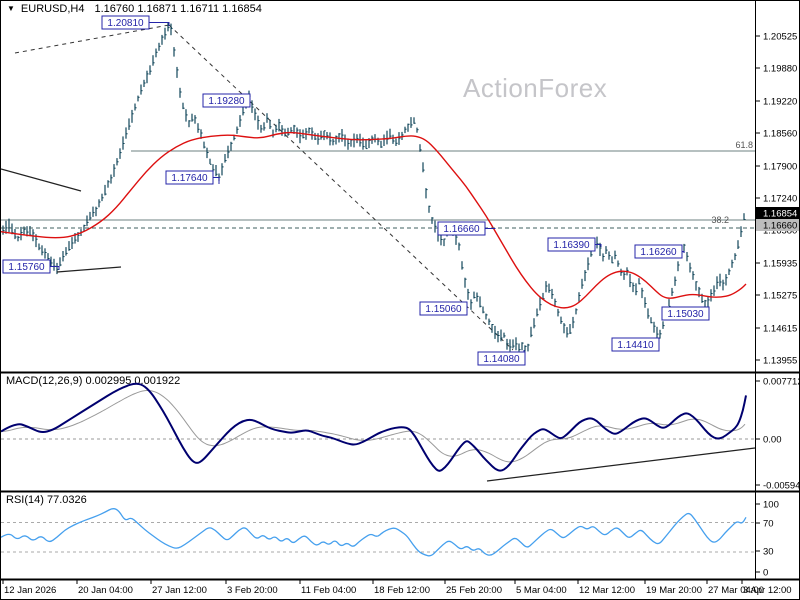 This screenshot has width=800, height=600. I want to click on date-axis-label: 18 Feb 12:00, so click(402, 590).